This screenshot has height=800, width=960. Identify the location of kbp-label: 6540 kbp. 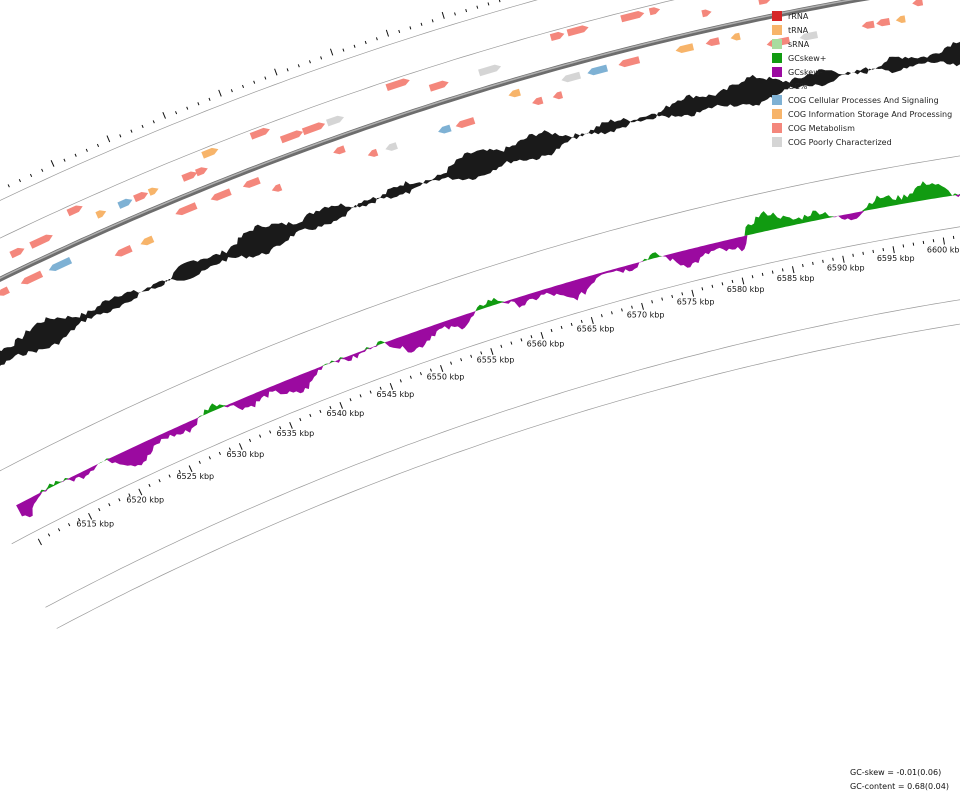
(346, 413).